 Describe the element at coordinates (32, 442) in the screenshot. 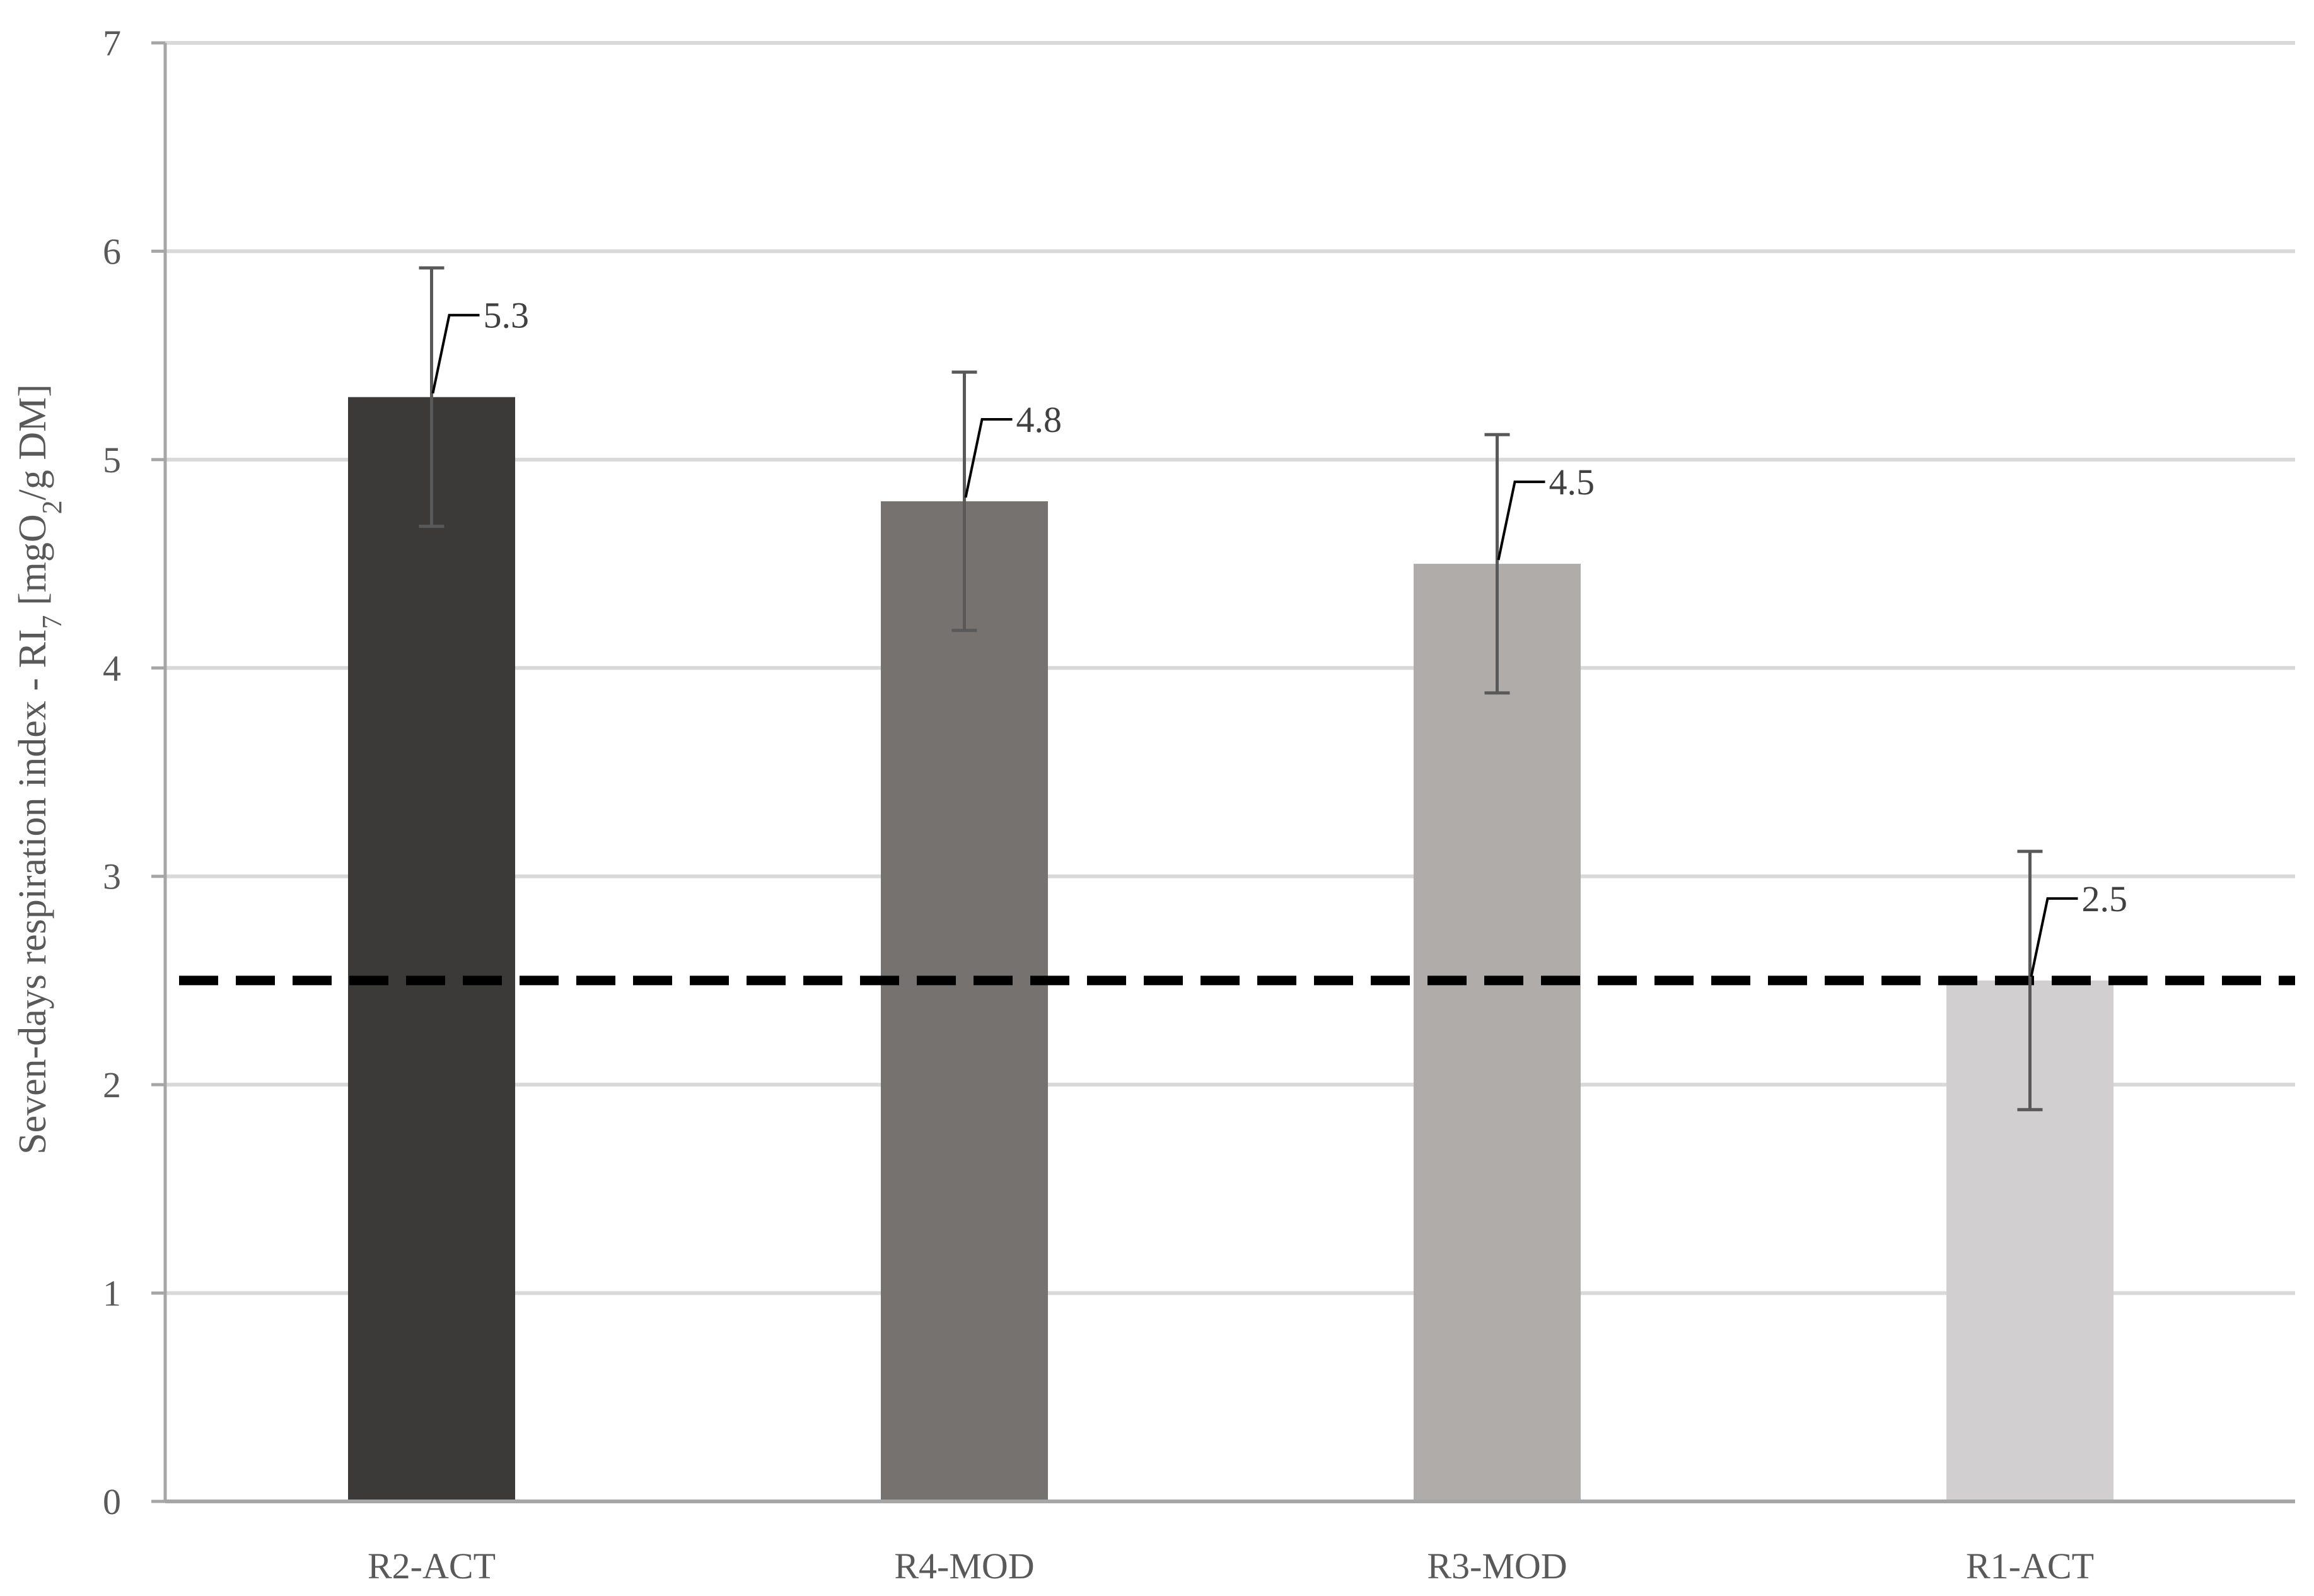

I see `y-axis-title-end: /g DM]` at that location.